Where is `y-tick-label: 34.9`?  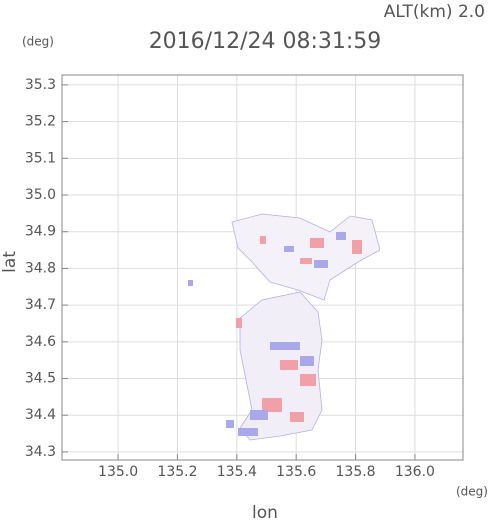
y-tick-label: 34.9 is located at coordinates (40, 232).